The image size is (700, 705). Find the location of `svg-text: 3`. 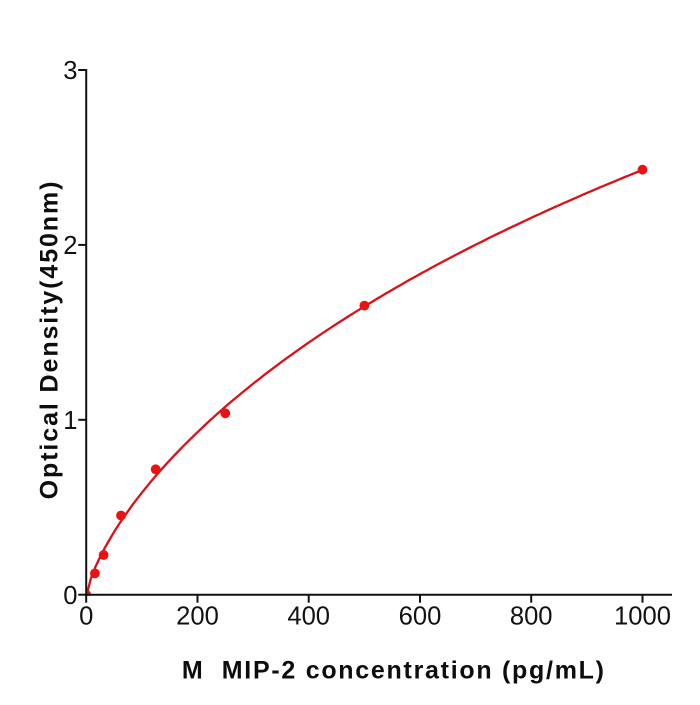

svg-text: 3 is located at coordinates (70, 71).